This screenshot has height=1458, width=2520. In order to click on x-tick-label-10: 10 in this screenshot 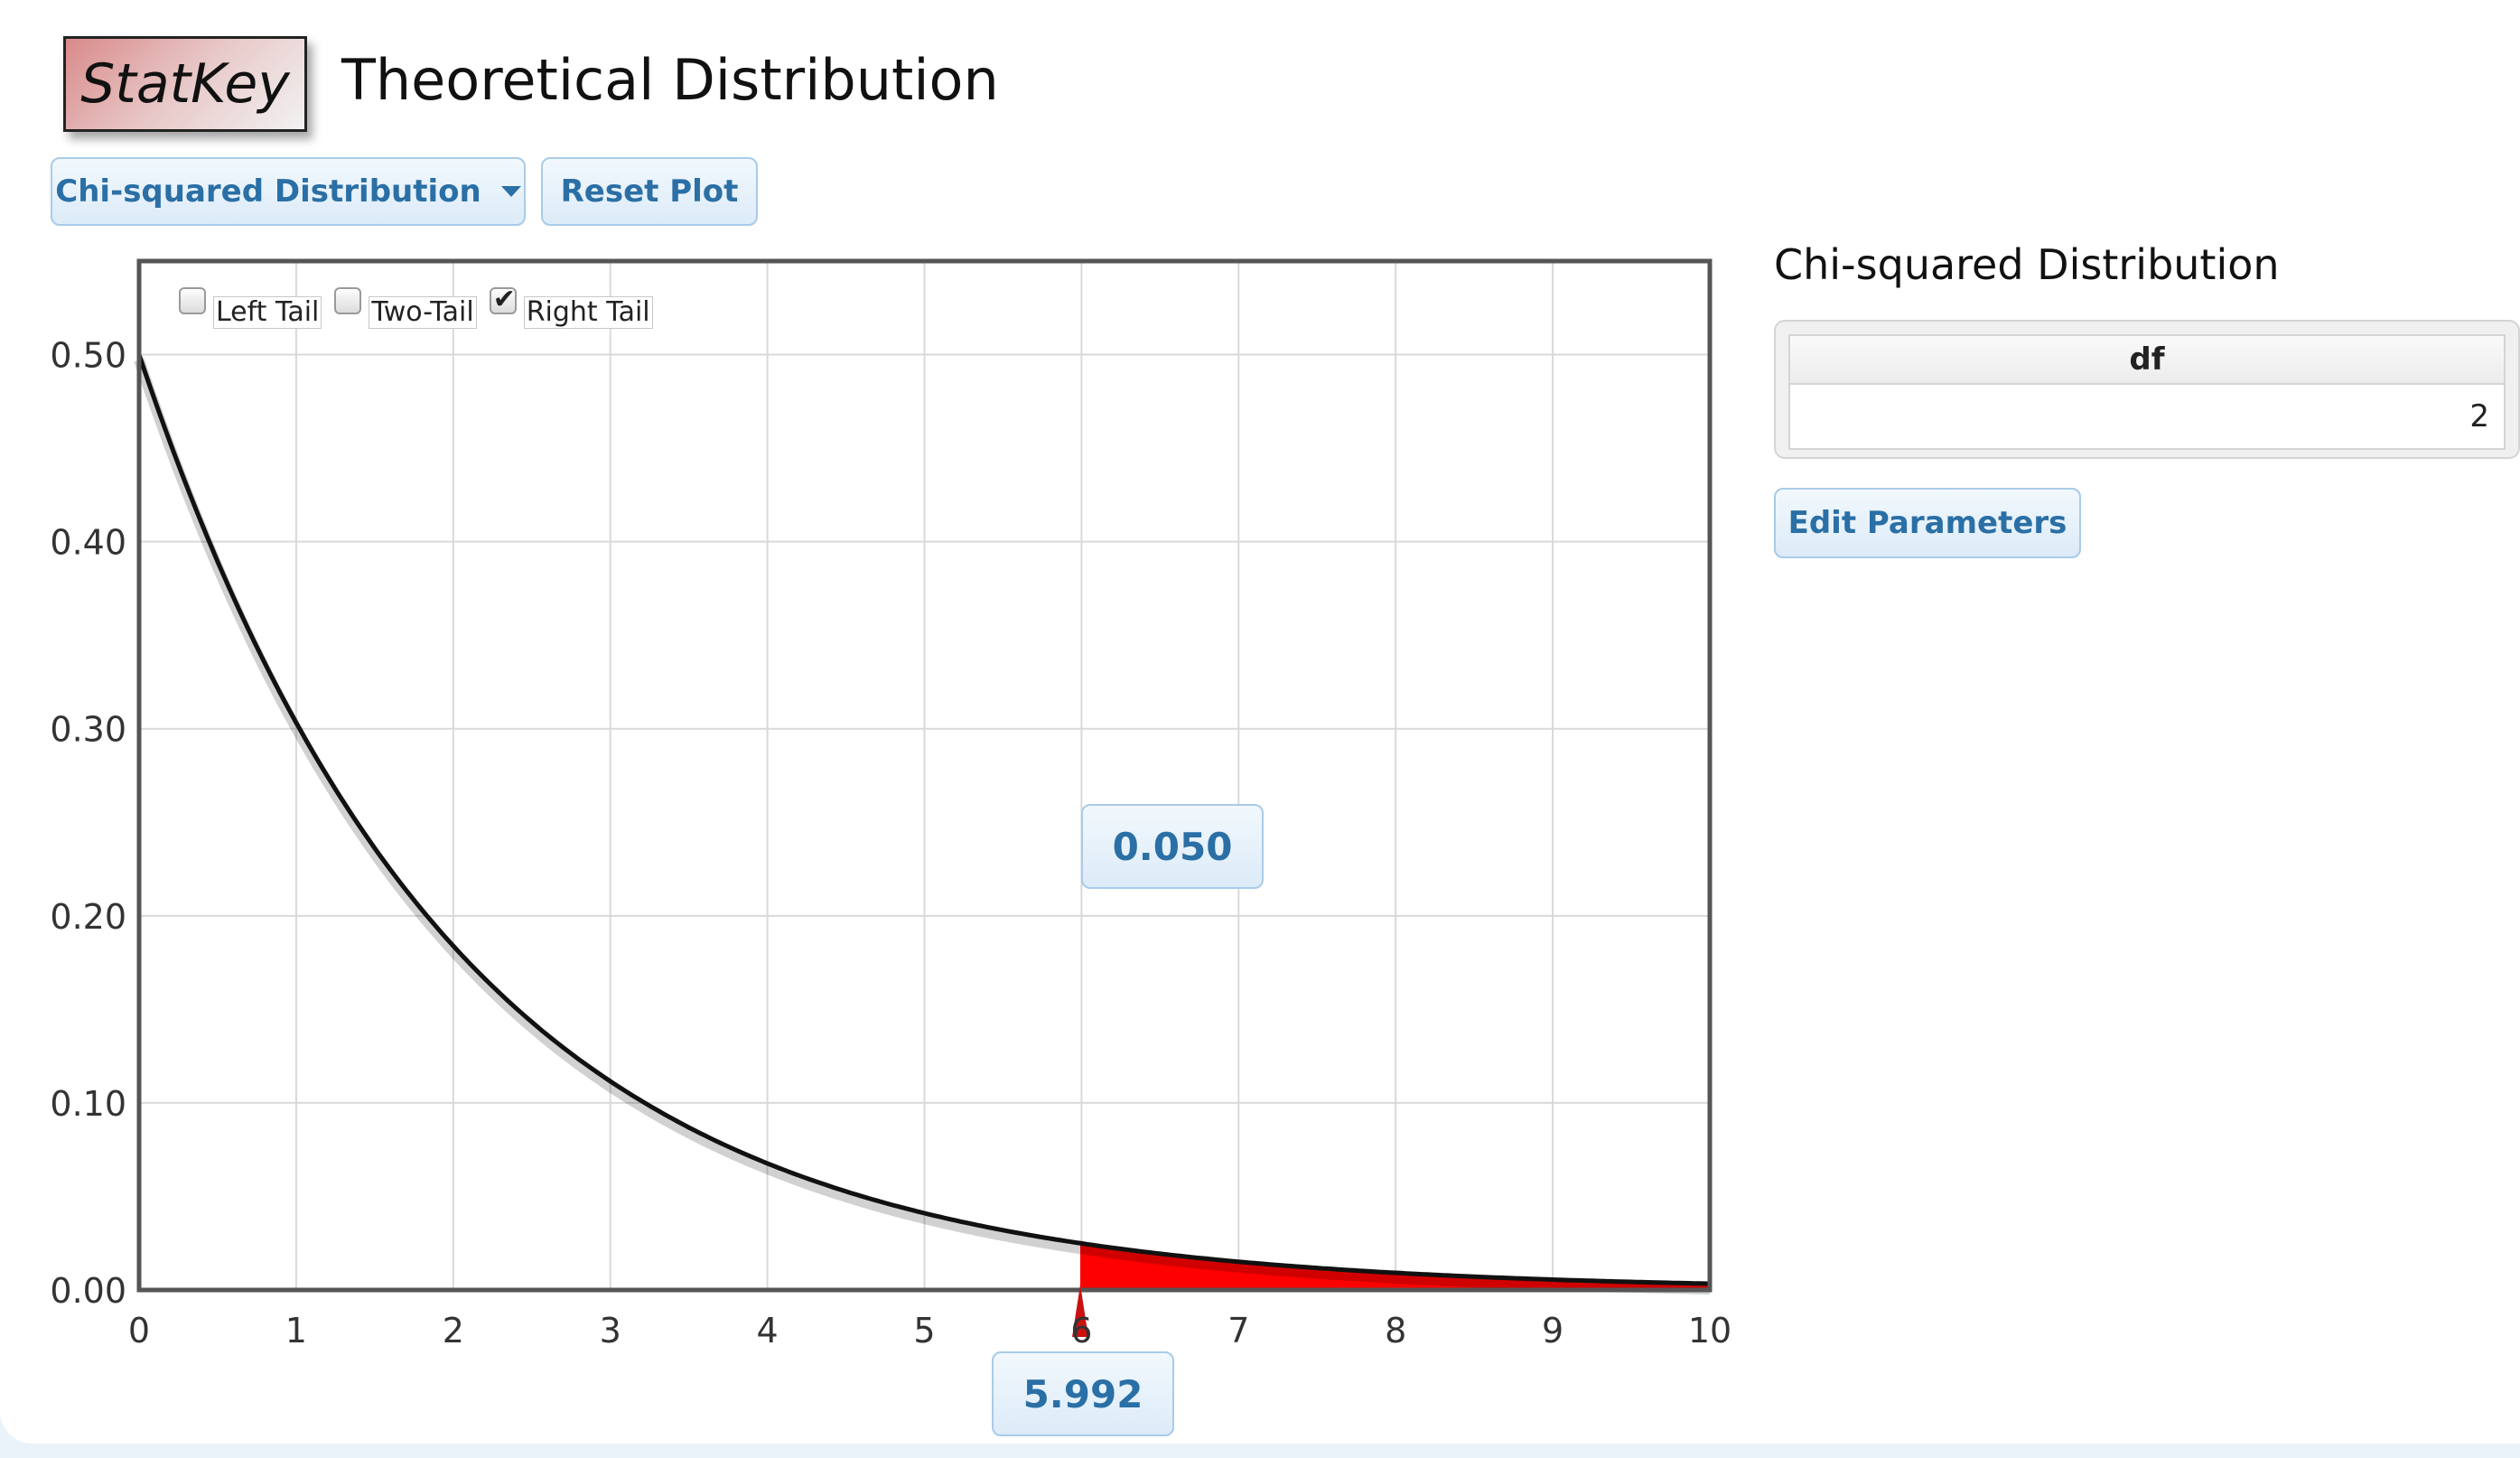, I will do `click(1709, 1331)`.